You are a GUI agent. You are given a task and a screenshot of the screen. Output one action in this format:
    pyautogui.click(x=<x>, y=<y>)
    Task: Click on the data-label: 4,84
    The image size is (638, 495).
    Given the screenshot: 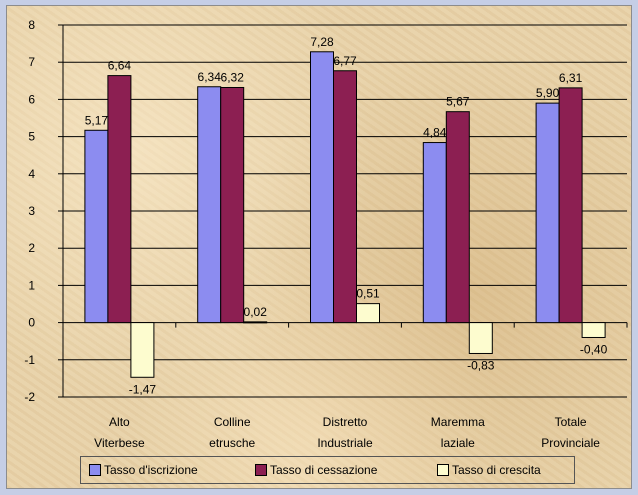 What is the action you would take?
    pyautogui.click(x=435, y=133)
    